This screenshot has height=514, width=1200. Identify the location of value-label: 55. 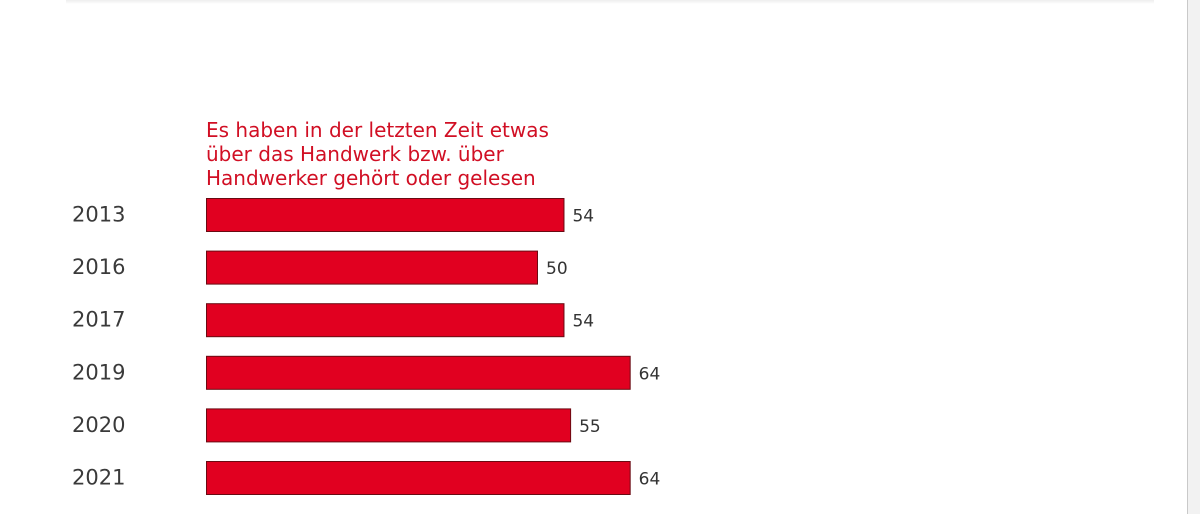
(590, 427).